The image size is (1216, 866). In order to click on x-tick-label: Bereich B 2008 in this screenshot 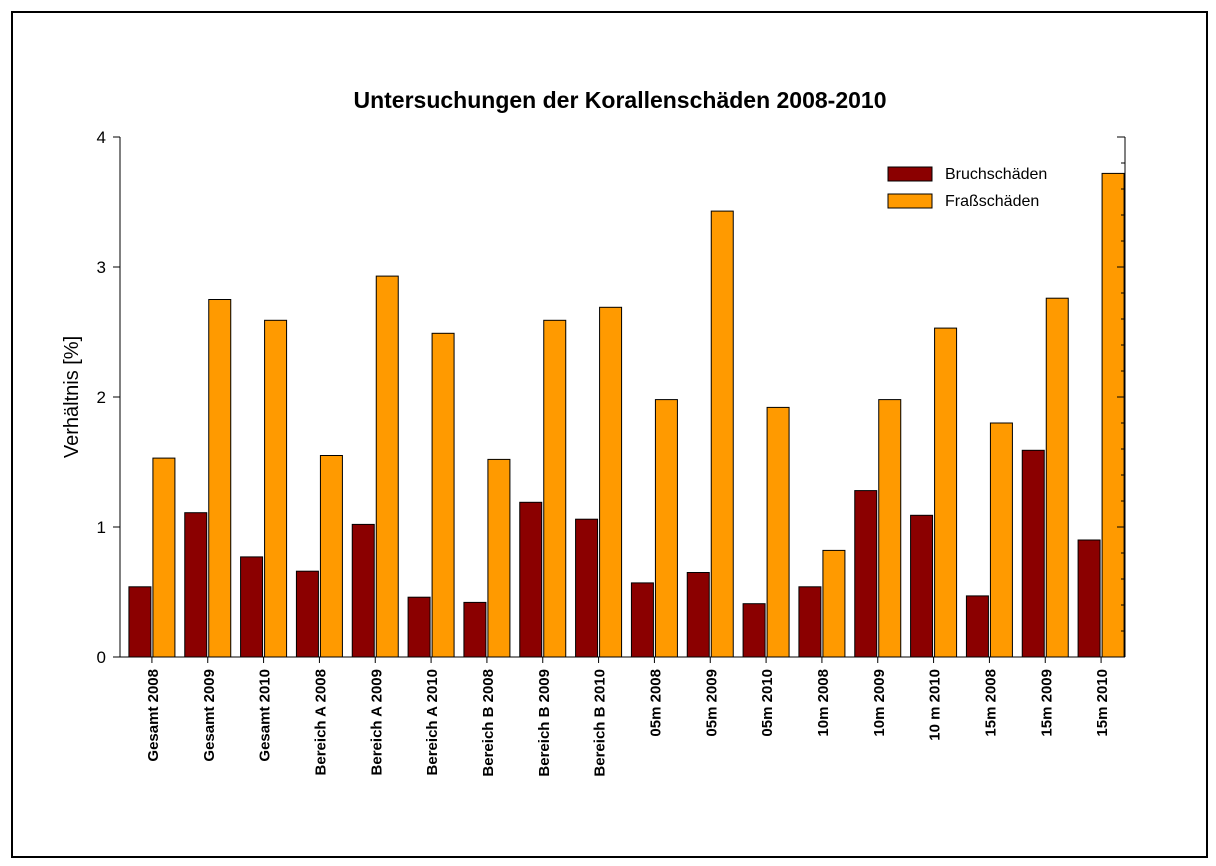, I will do `click(488, 723)`.